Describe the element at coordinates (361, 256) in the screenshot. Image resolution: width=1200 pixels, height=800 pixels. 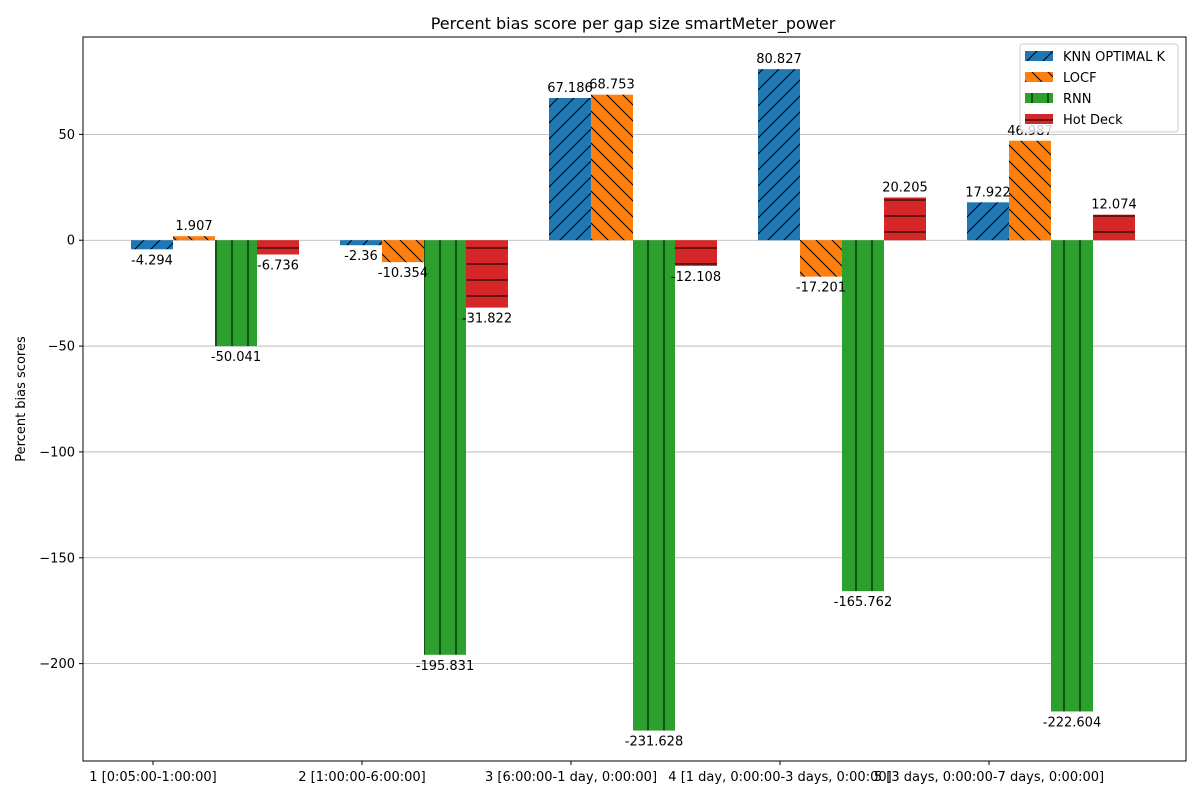
I see `data-label: -2.36` at that location.